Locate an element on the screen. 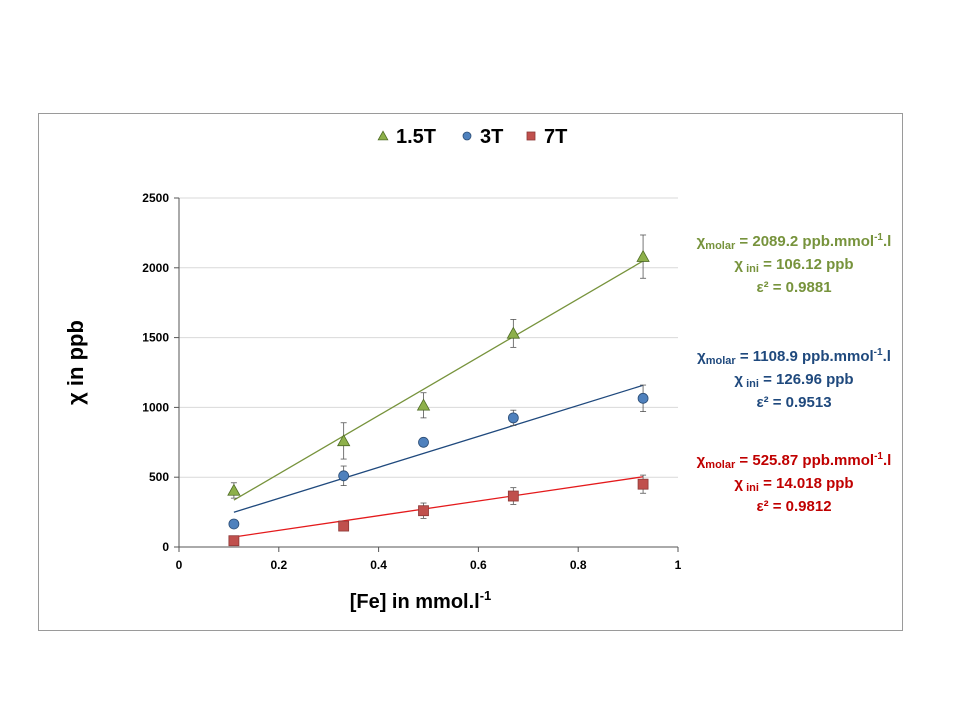 The height and width of the screenshot is (720, 960). y-tick-label: 2500 is located at coordinates (155, 198).